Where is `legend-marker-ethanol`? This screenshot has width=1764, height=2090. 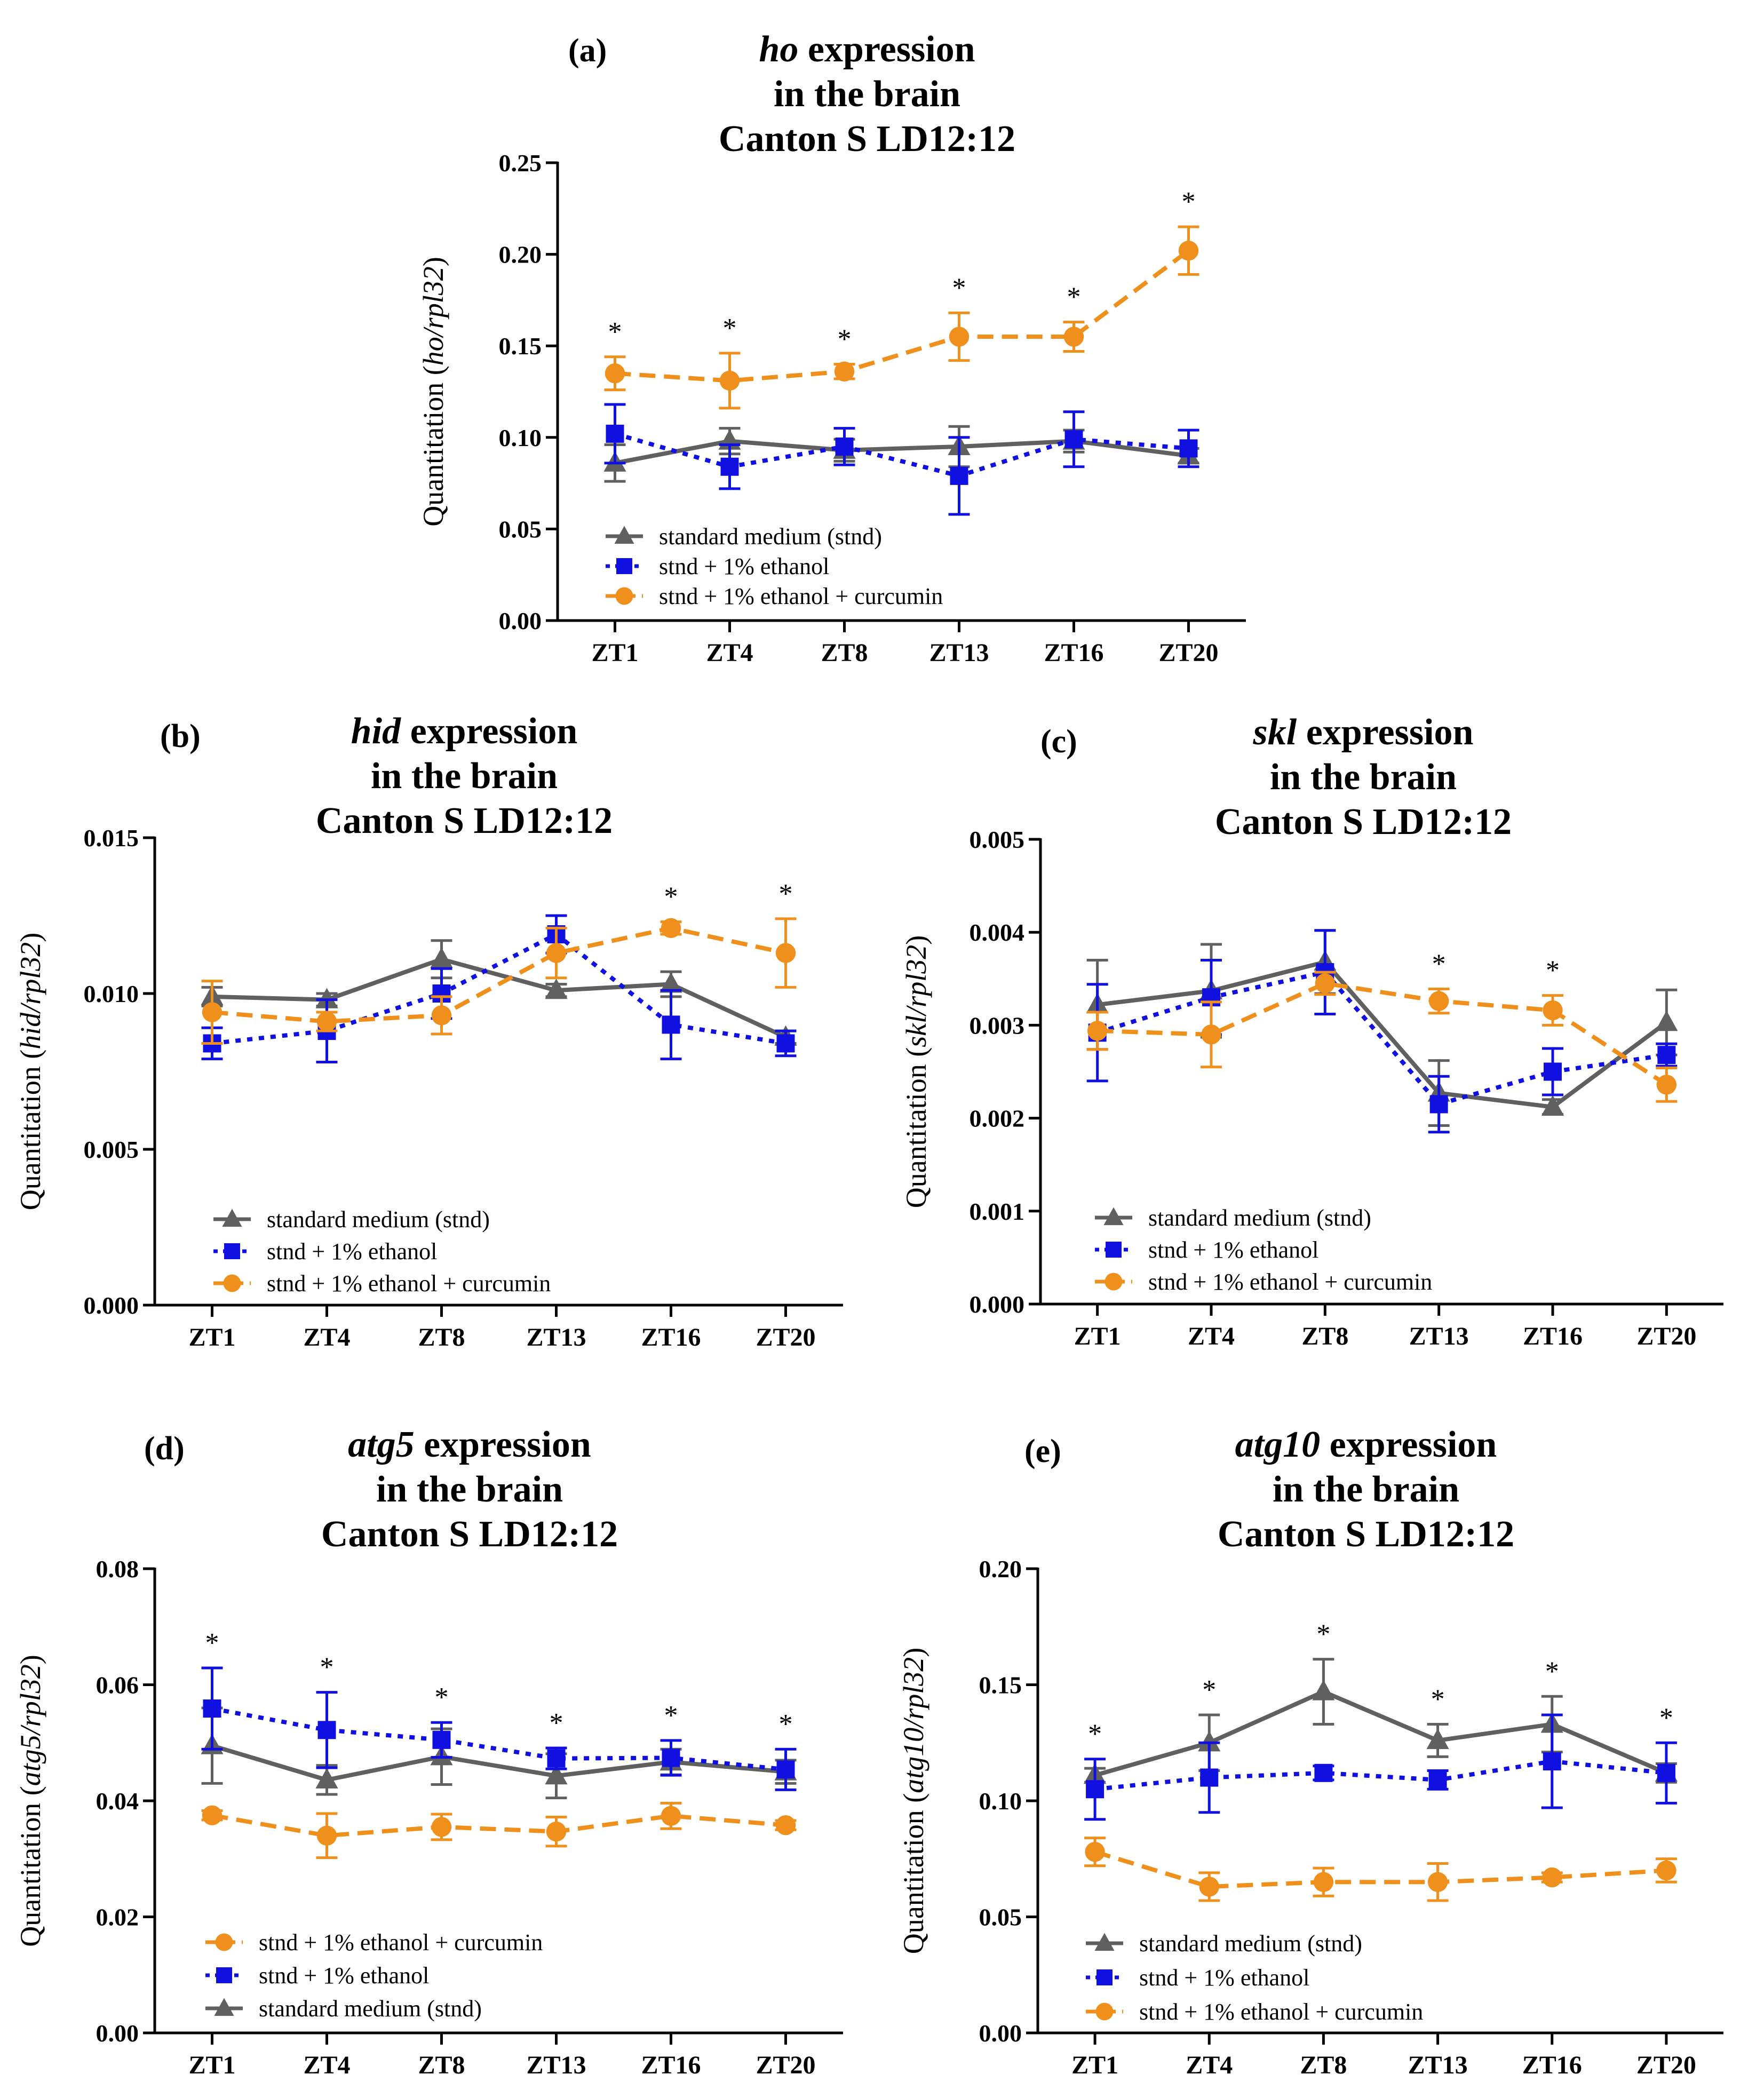
legend-marker-ethanol is located at coordinates (224, 1975).